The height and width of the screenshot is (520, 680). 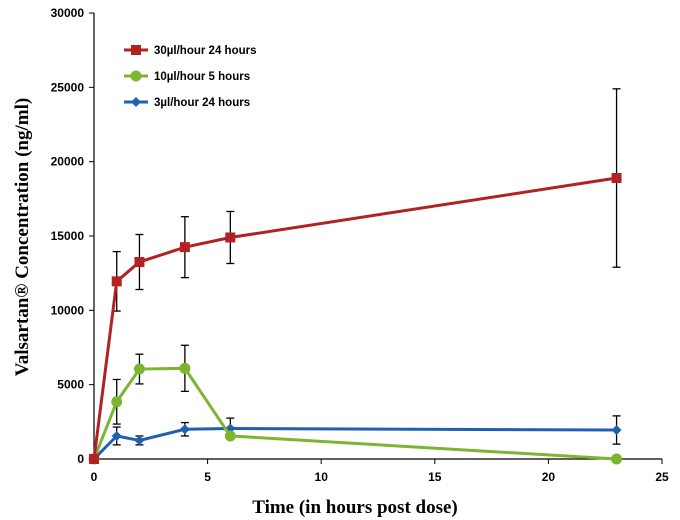 I want to click on x-tick-label: 5, so click(x=207, y=477).